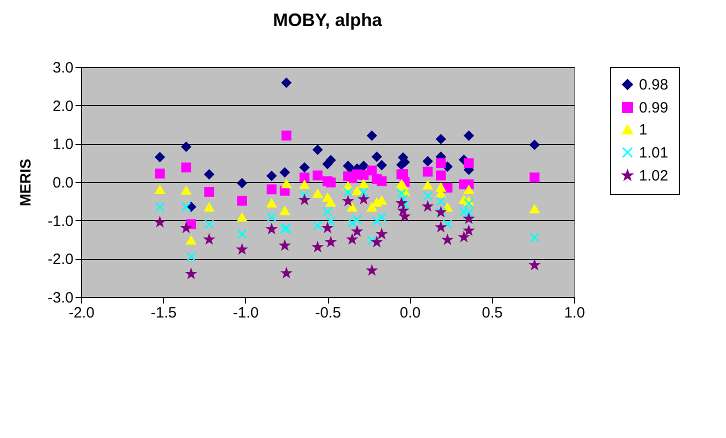  I want to click on x-tick-label: 0.0, so click(410, 313).